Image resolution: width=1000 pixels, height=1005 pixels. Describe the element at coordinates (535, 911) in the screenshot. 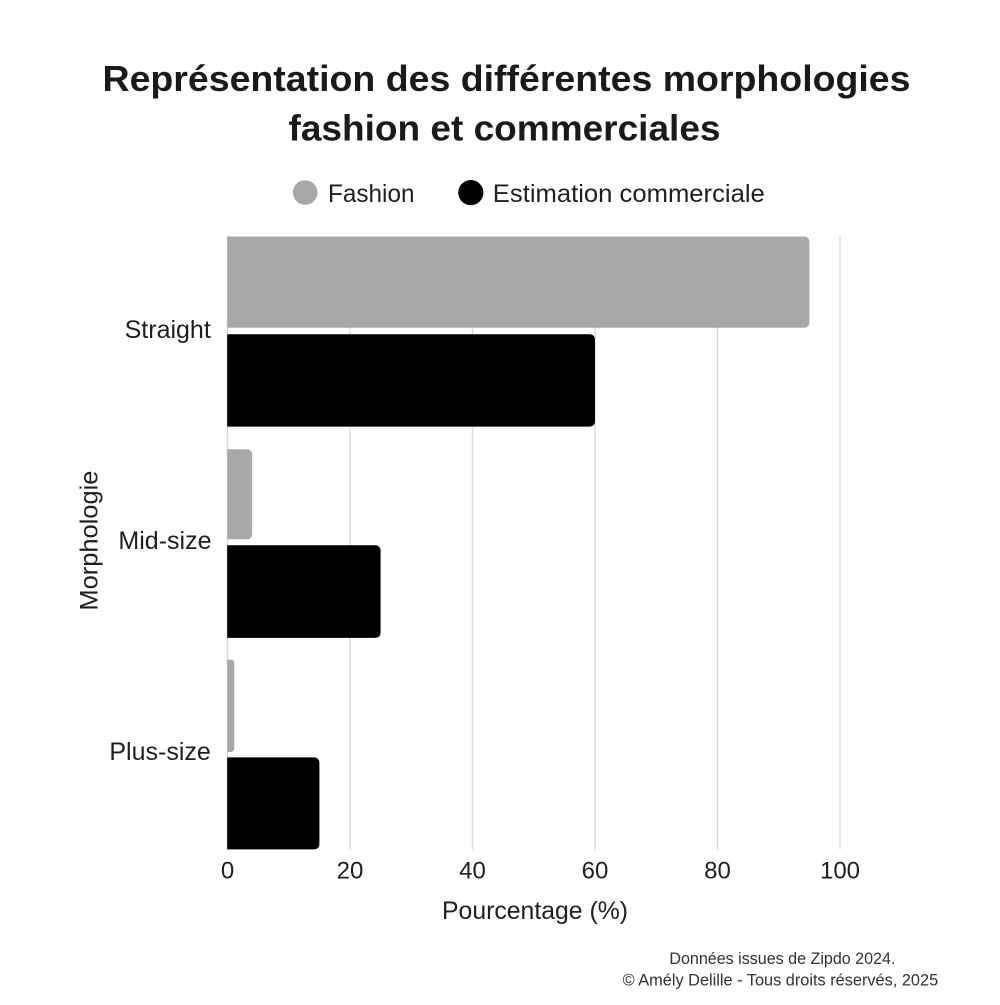

I see `svg-text: Pourcentage (%)` at that location.